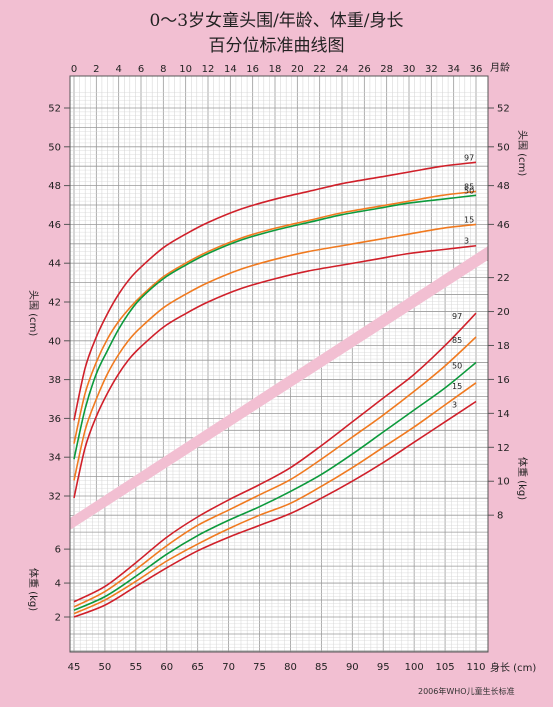 The width and height of the screenshot is (553, 707). Describe the element at coordinates (503, 147) in the screenshot. I see `hc-right-tick-label: 50` at that location.